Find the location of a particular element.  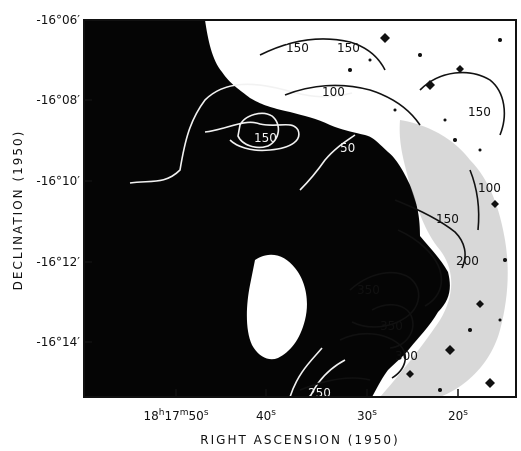

ra-tick-label: 20s is located at coordinates (458, 415).